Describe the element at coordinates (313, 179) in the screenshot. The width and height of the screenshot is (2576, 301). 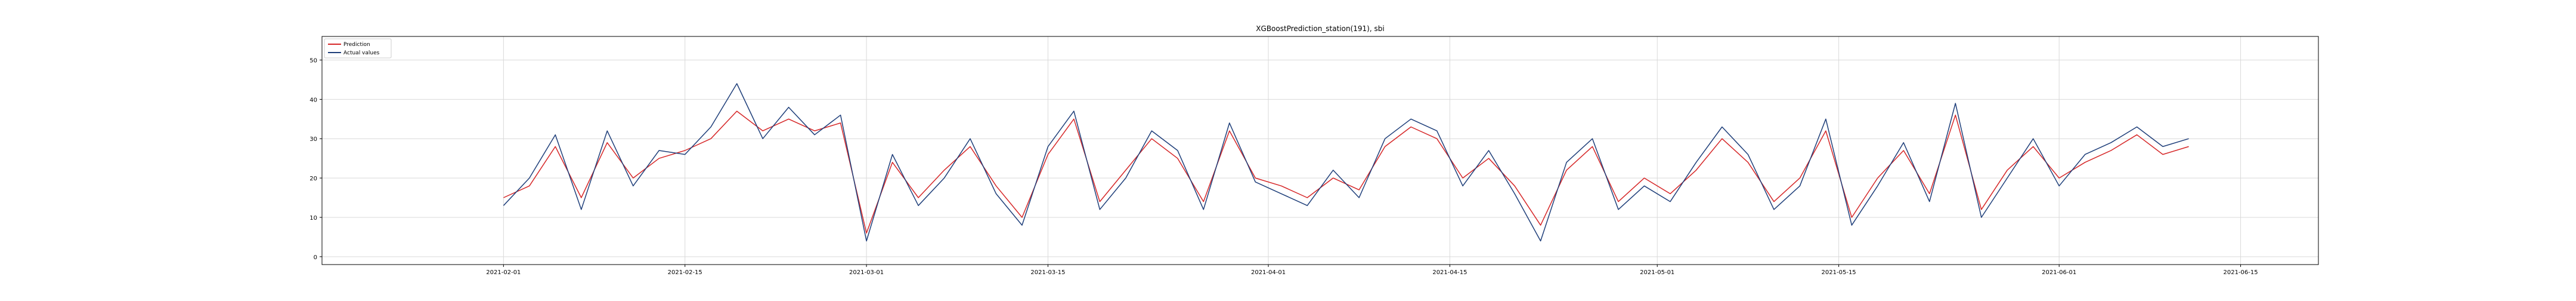
I see `y-tick-label: 20` at that location.